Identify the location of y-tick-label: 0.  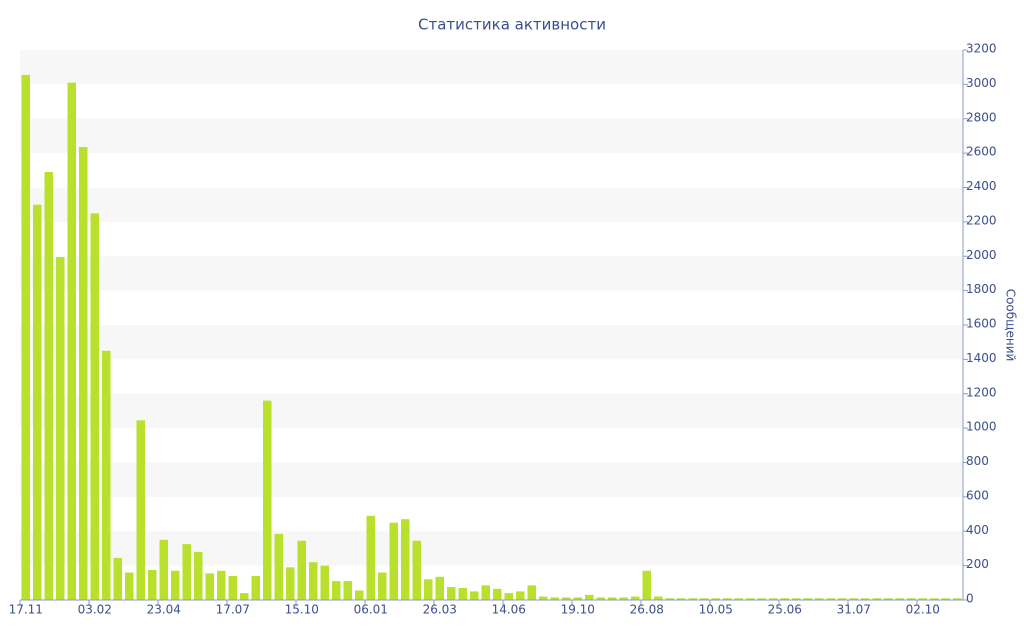
(970, 599).